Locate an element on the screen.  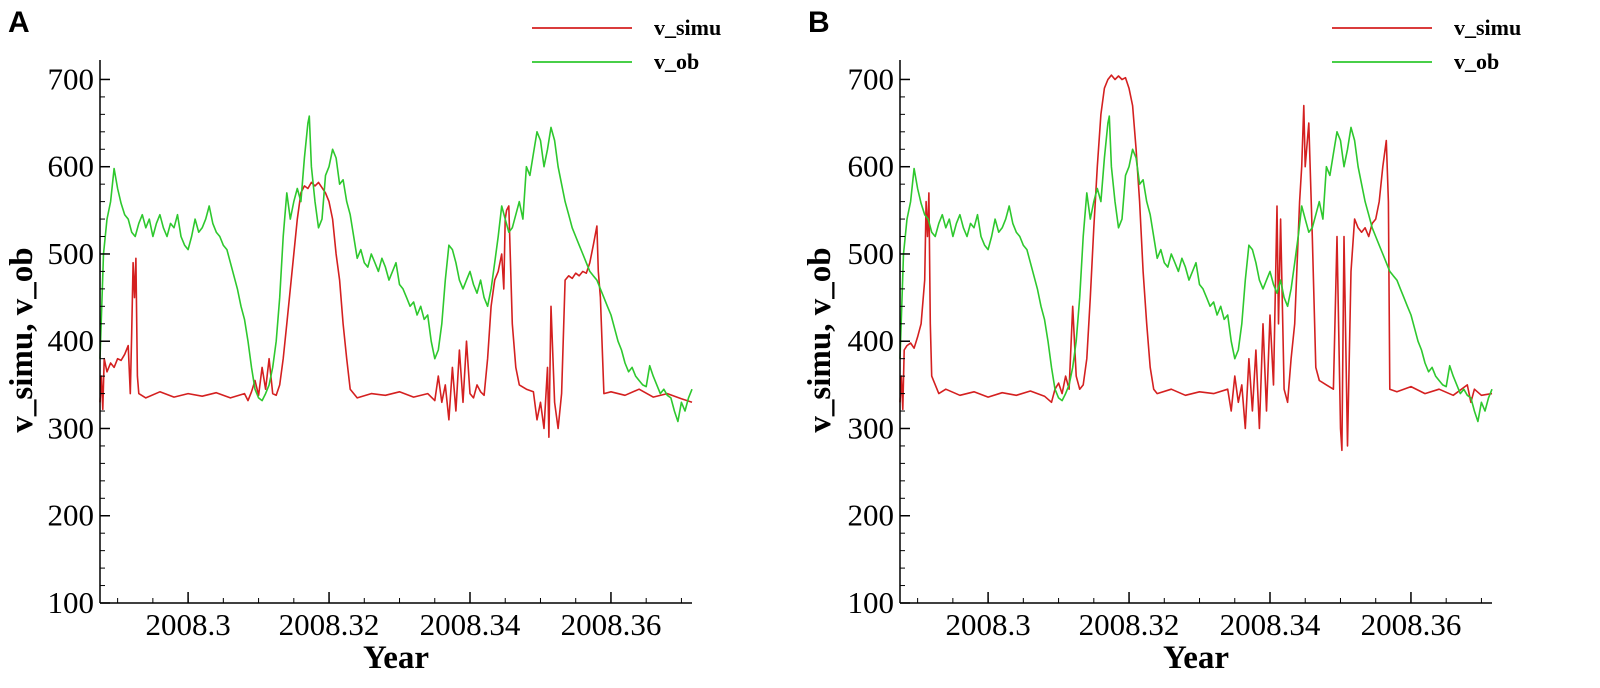
panel-letter-a: A is located at coordinates (19, 22).